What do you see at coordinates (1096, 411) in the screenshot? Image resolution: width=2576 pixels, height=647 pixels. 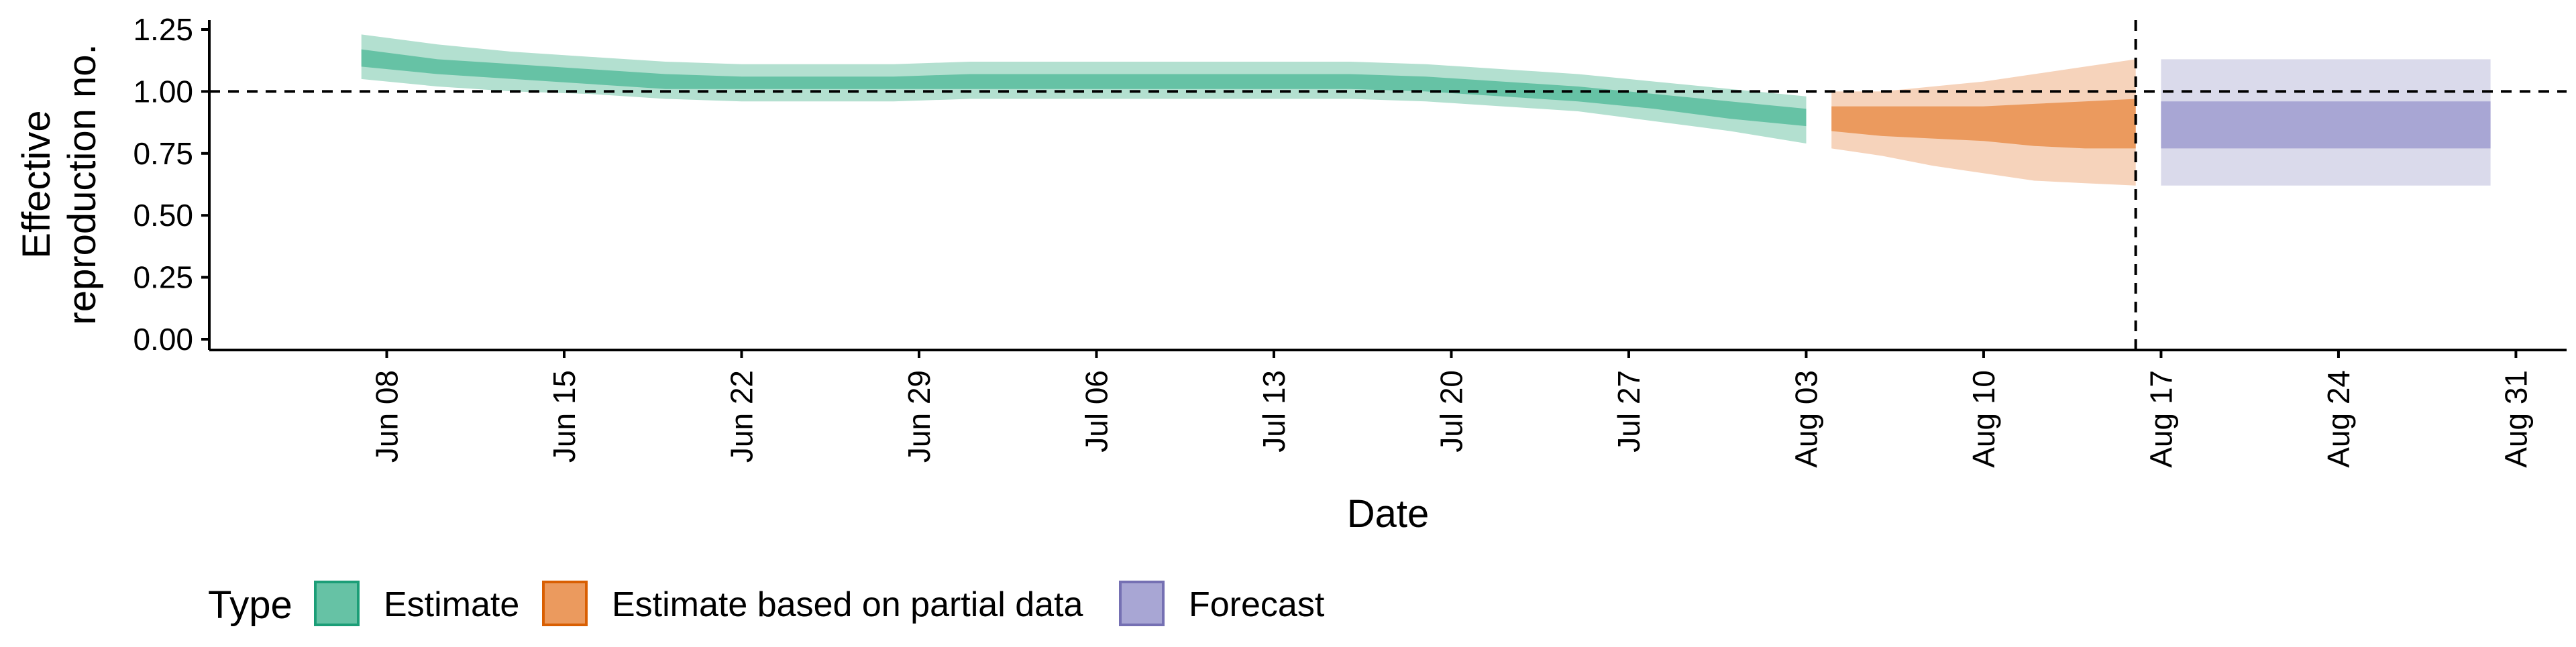 I see `x-tick-label: Jul 06` at bounding box center [1096, 411].